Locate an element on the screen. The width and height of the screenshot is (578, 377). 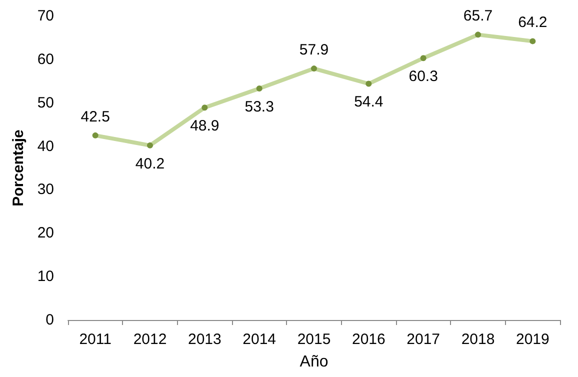
y-tick-label: 30 is located at coordinates (45, 189).